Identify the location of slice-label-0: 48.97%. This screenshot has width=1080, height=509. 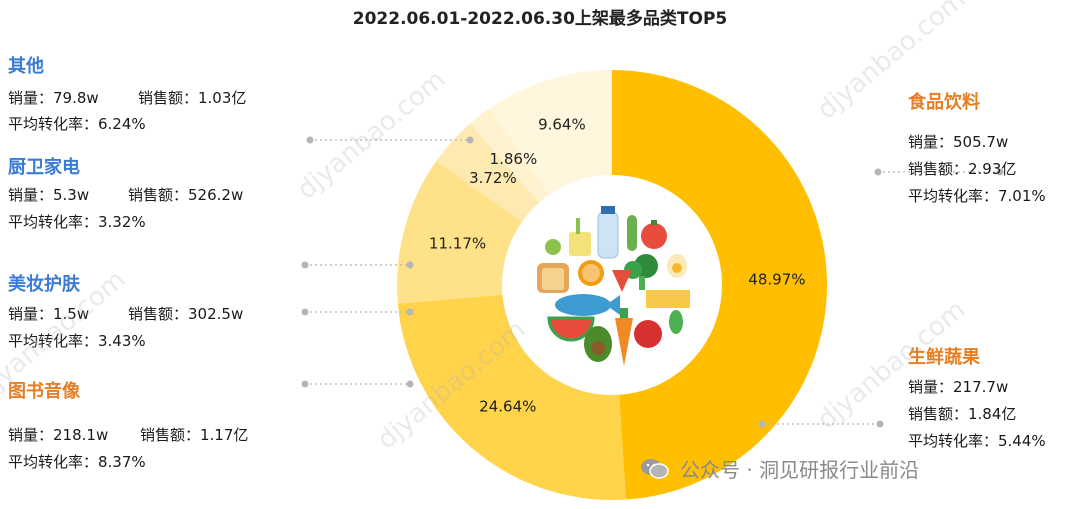
(776, 280).